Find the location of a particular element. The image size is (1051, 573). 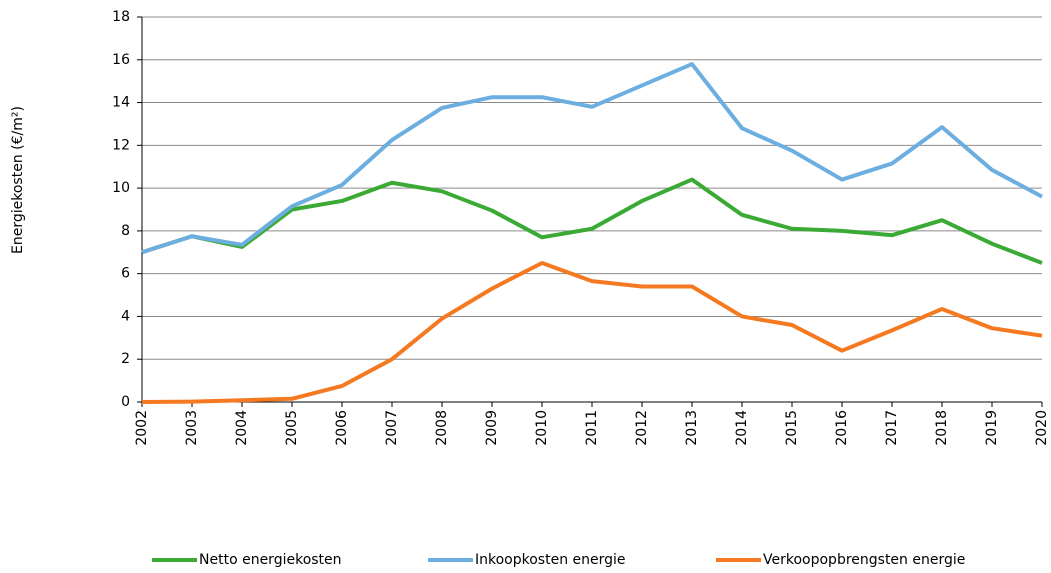

y-tick-label: 10 is located at coordinates (121, 188).